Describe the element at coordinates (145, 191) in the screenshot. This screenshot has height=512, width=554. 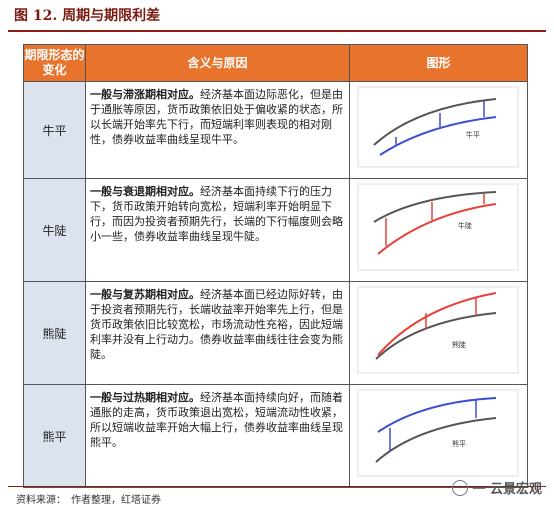
I see `description-lead: 一般与衰退期相对应。` at that location.